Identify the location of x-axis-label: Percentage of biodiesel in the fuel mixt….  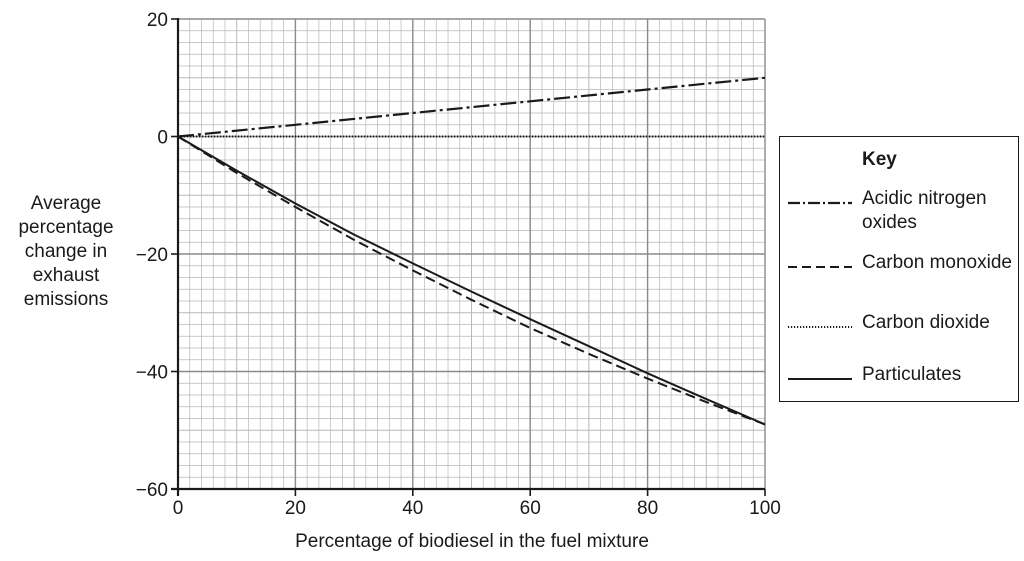
(472, 541).